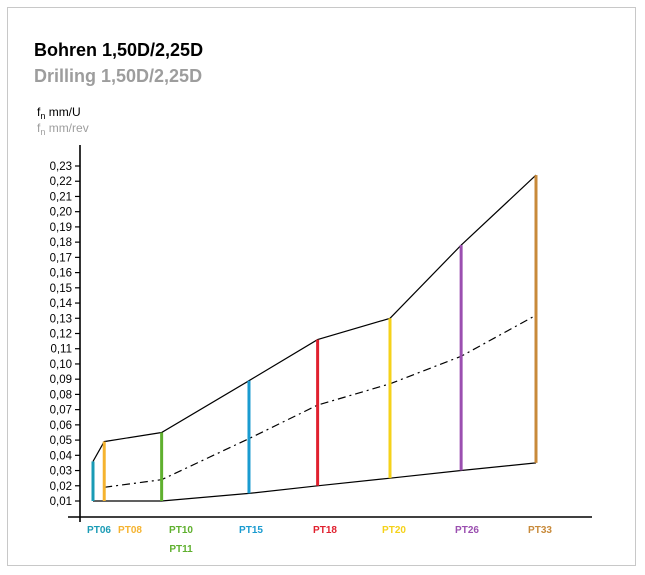 This screenshot has height=575, width=645. What do you see at coordinates (99, 530) in the screenshot?
I see `x-tick-label: PT06` at bounding box center [99, 530].